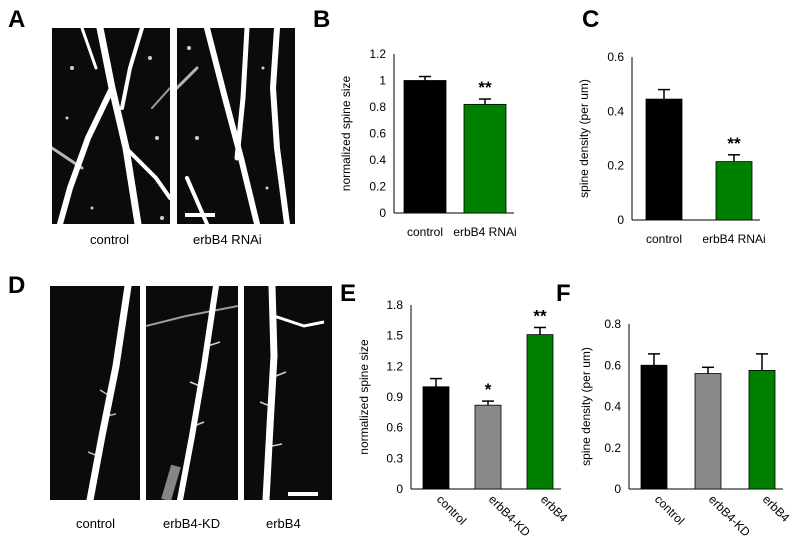 This screenshot has width=800, height=560. Describe the element at coordinates (394, 336) in the screenshot. I see `y-tick-label: 1.5` at that location.